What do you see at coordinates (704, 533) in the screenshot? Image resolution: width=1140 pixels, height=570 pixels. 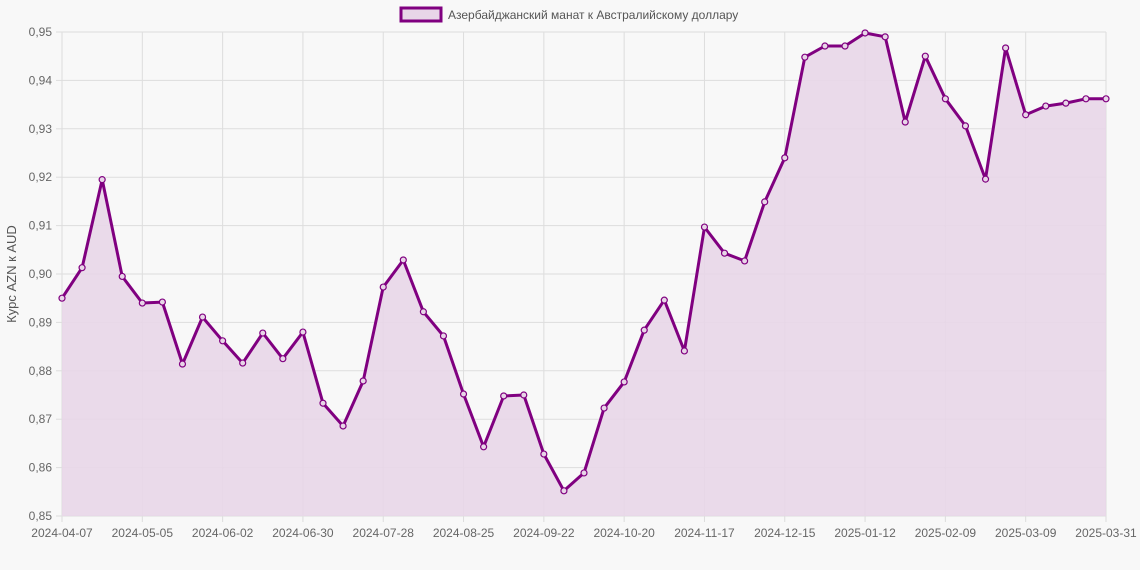 I see `x-tick-label: 2024-11-17` at bounding box center [704, 533].